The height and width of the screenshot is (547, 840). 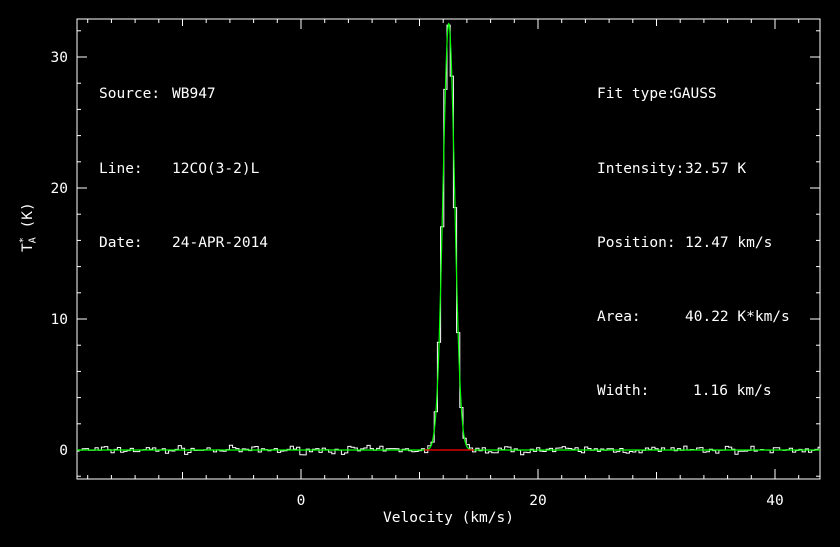 I want to click on fit-value: 40.22 K*km/s, so click(x=737, y=316).